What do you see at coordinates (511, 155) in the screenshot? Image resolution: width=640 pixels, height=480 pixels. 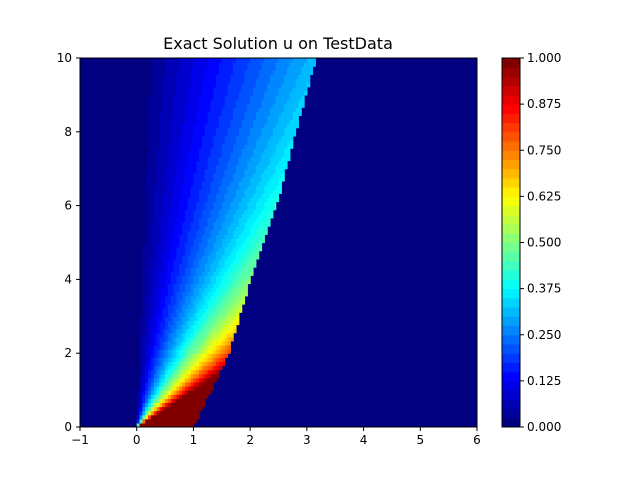 I see `colorbar-band` at bounding box center [511, 155].